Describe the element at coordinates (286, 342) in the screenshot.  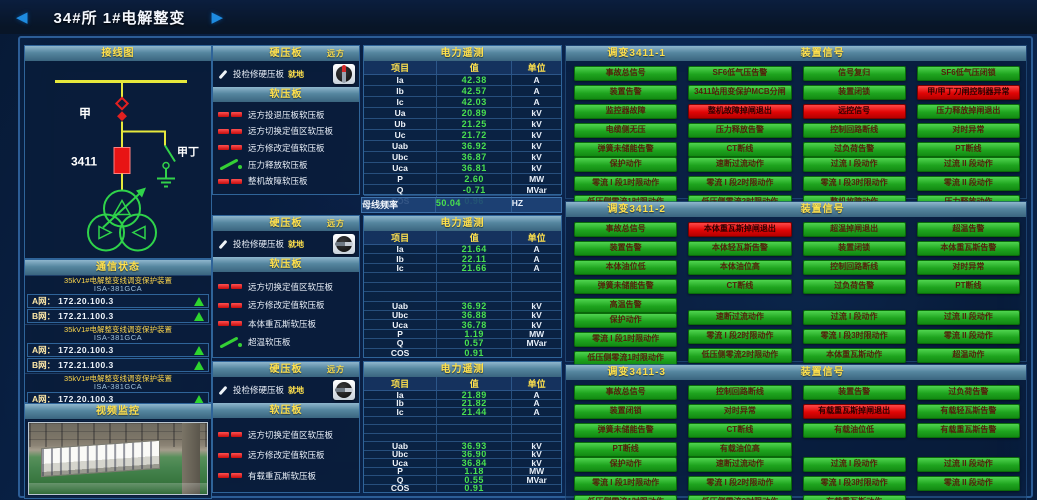
I see `soft-plate-item: 超温软压板` at that location.